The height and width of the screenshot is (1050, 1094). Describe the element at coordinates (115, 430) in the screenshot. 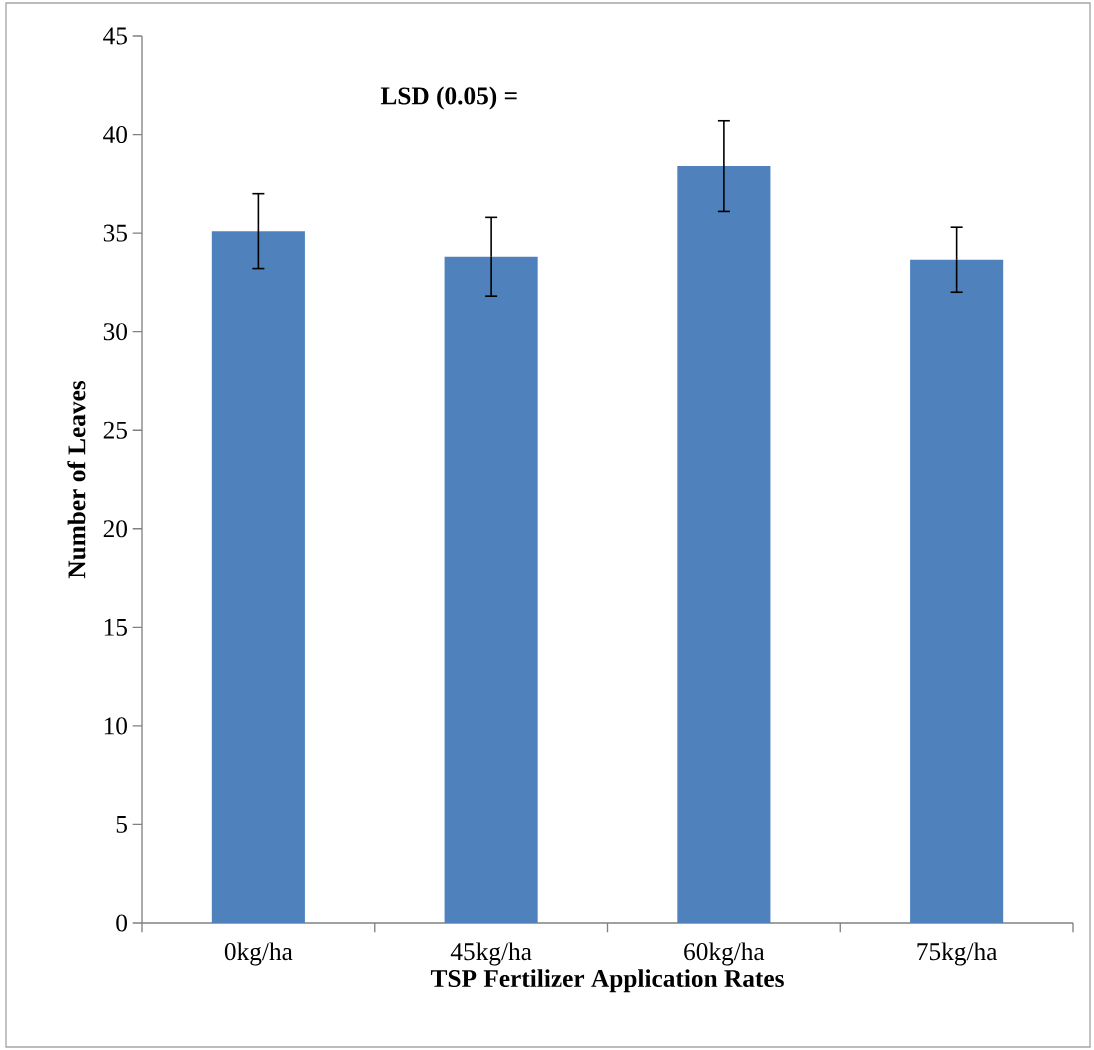

I see `y-tick-label: 25` at that location.